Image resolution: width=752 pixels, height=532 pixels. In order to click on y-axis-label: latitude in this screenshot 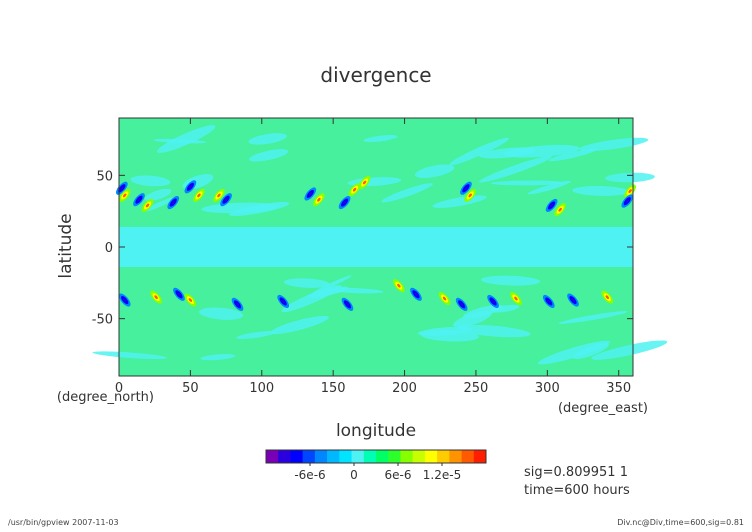, I will do `click(66, 245)`.